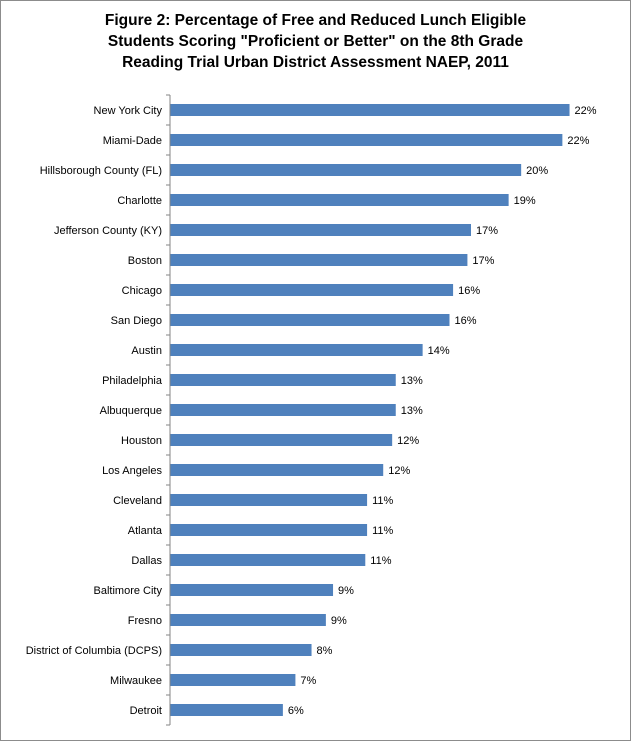 This screenshot has width=631, height=741. I want to click on category-label: Jefferson County (KY), so click(108, 231).